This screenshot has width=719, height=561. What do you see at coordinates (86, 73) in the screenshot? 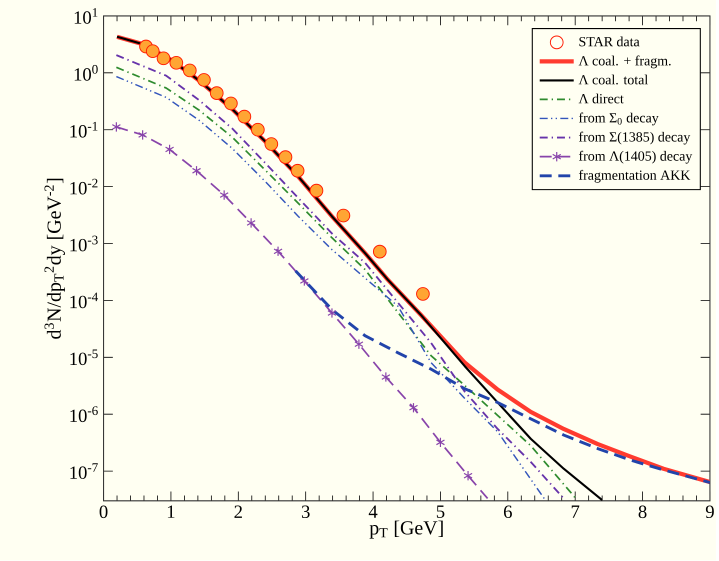
I see `y-tick-label: 10$^{0}$` at bounding box center [86, 73].